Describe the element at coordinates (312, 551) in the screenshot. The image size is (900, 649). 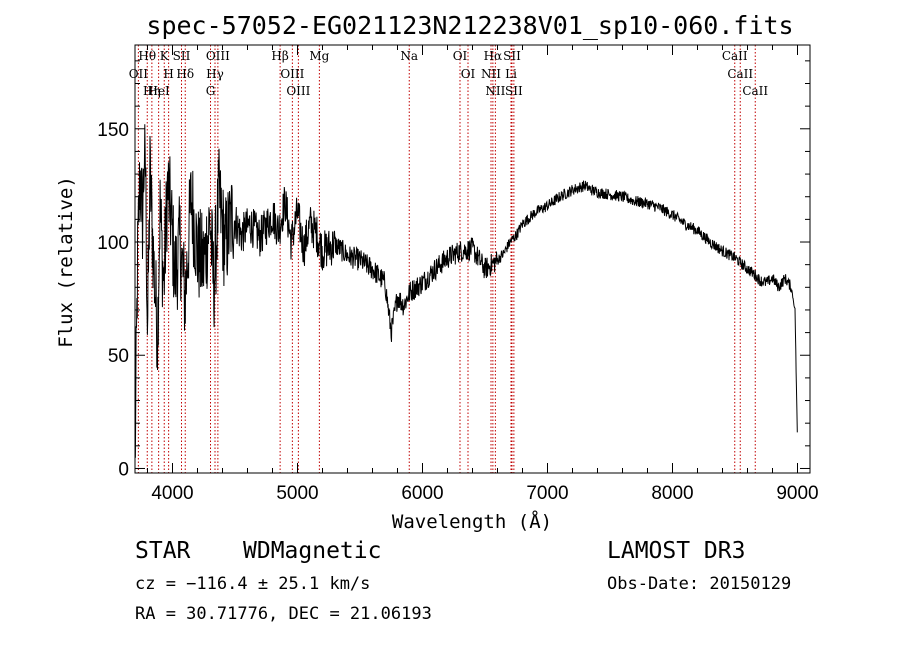
I see `object-subclass: WDMagnetic` at that location.